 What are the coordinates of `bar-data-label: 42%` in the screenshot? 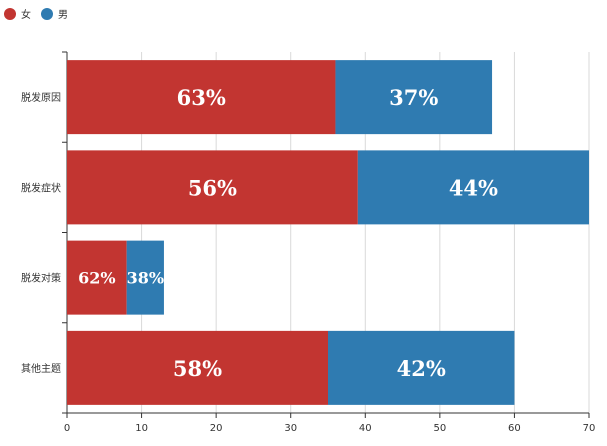 It's located at (421, 368).